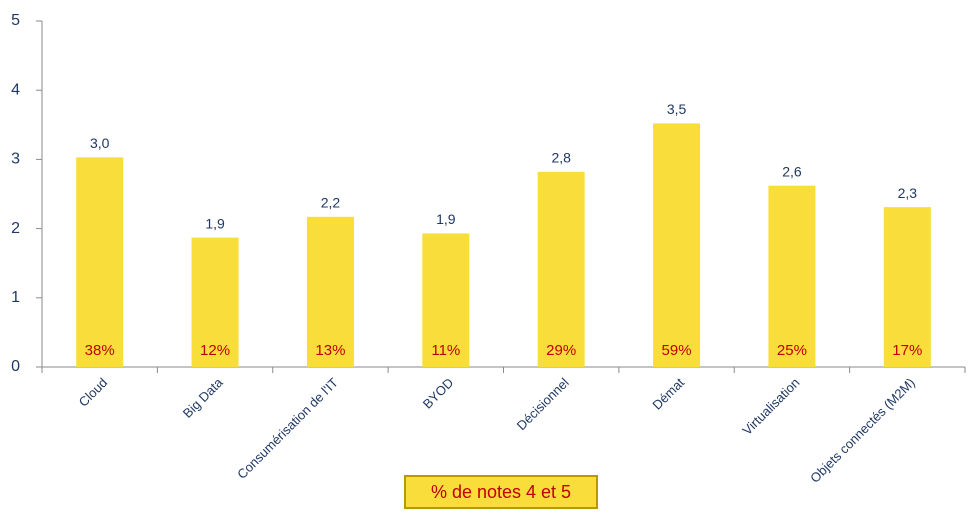  What do you see at coordinates (330, 350) in the screenshot?
I see `share-label: 13%` at bounding box center [330, 350].